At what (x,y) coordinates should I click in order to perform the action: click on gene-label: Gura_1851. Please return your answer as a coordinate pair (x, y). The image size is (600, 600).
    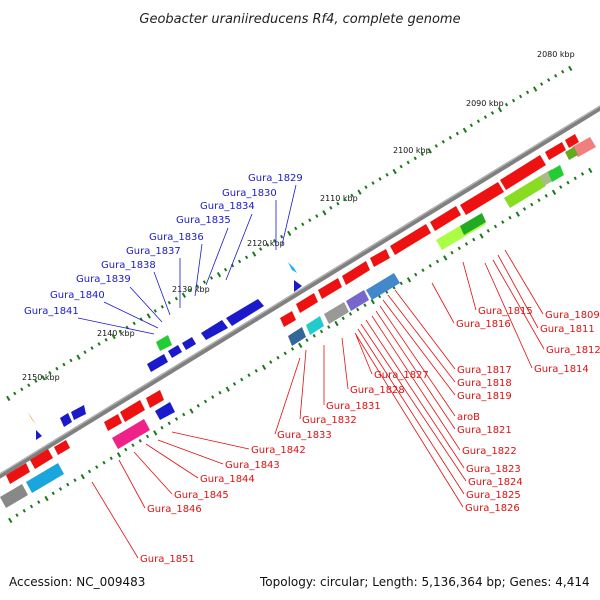
    Looking at the image, I should click on (167, 559).